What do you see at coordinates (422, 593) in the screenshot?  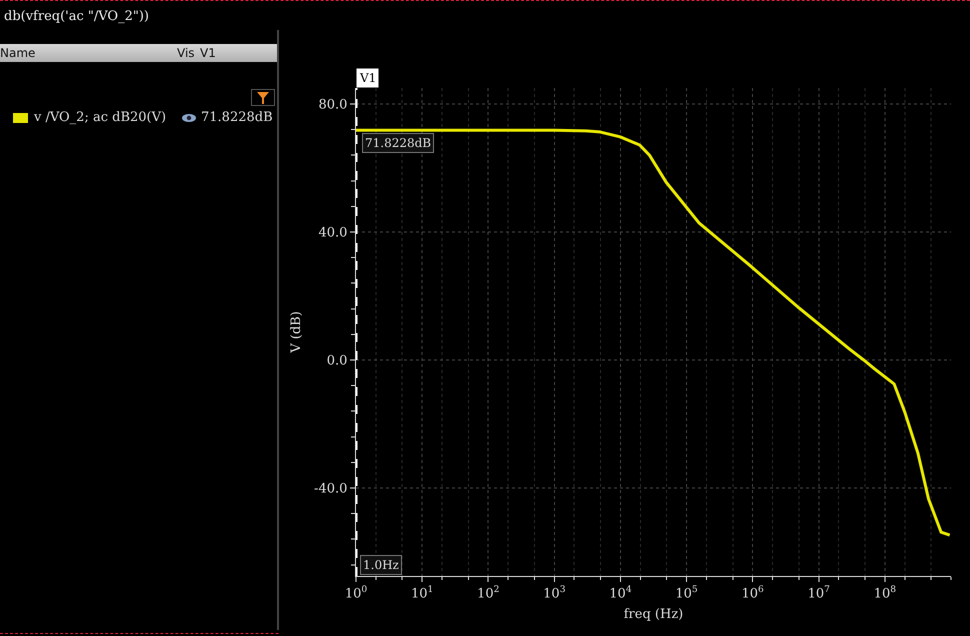 I see `x-tick-label: 10$^{1}$` at bounding box center [422, 593].